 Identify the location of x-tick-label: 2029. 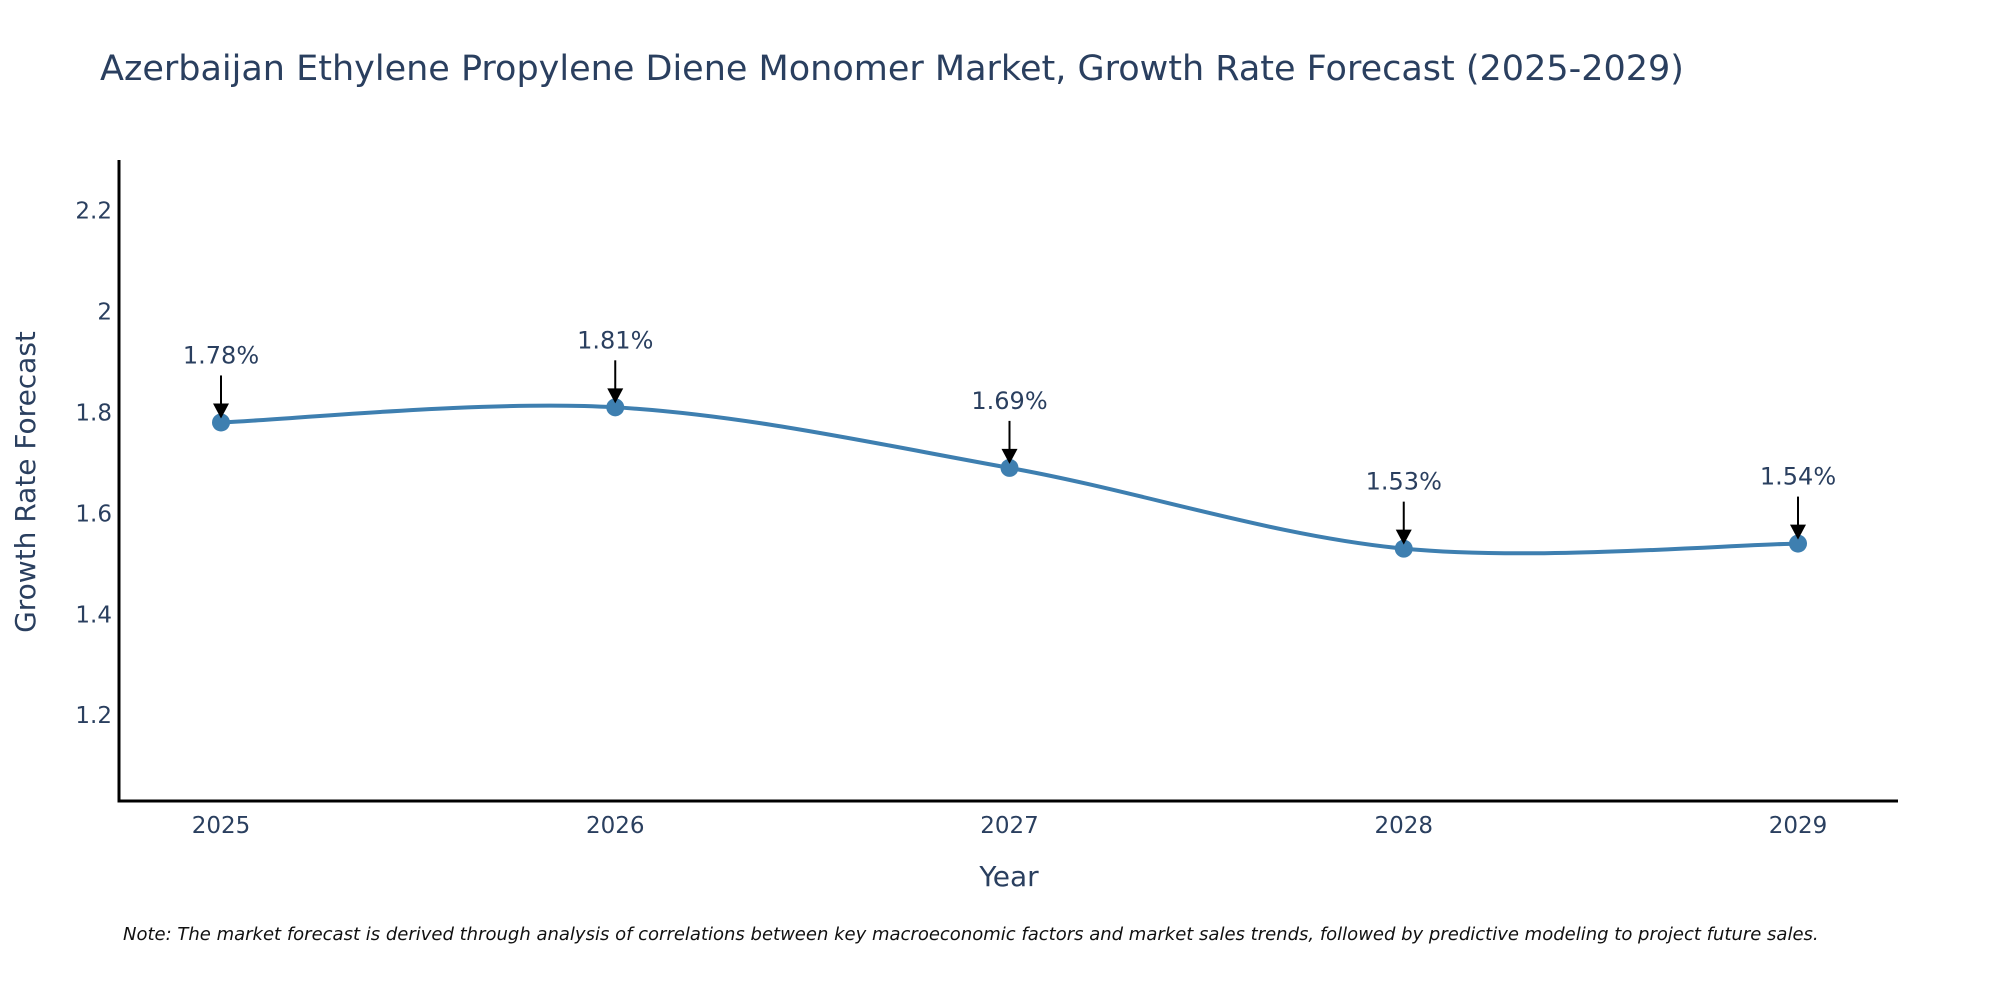
(1798, 826).